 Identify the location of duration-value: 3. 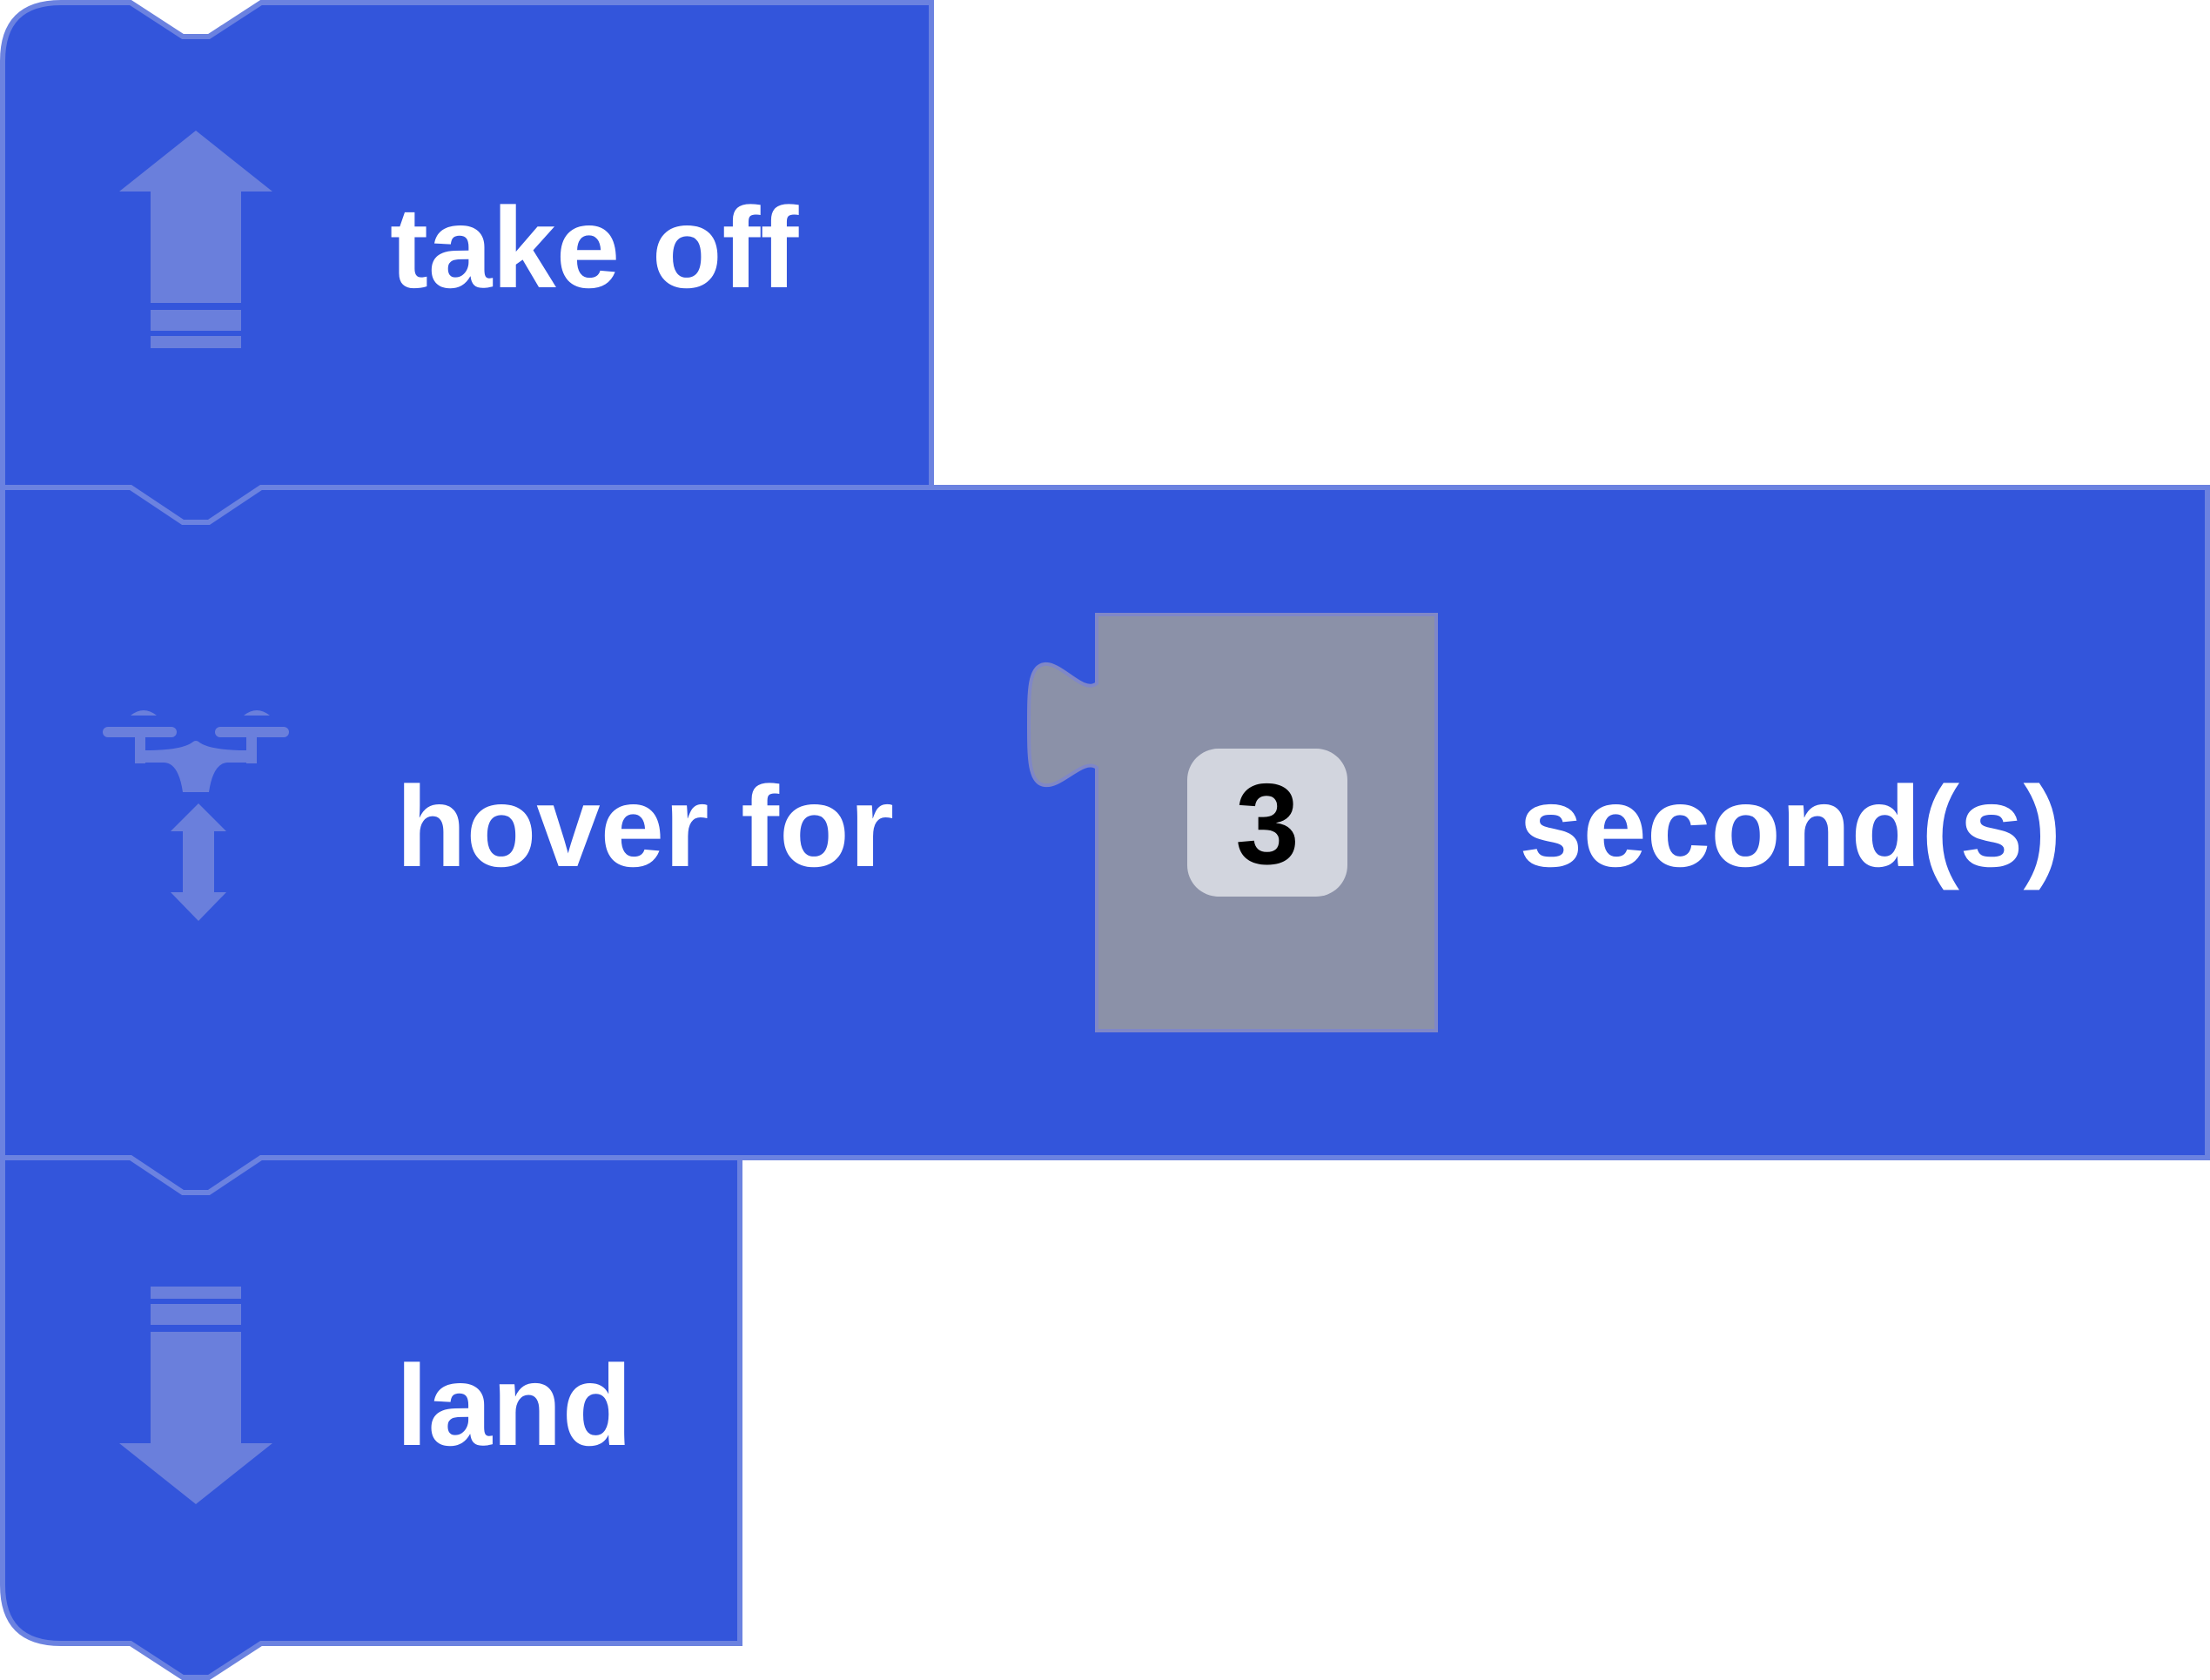
(1267, 824).